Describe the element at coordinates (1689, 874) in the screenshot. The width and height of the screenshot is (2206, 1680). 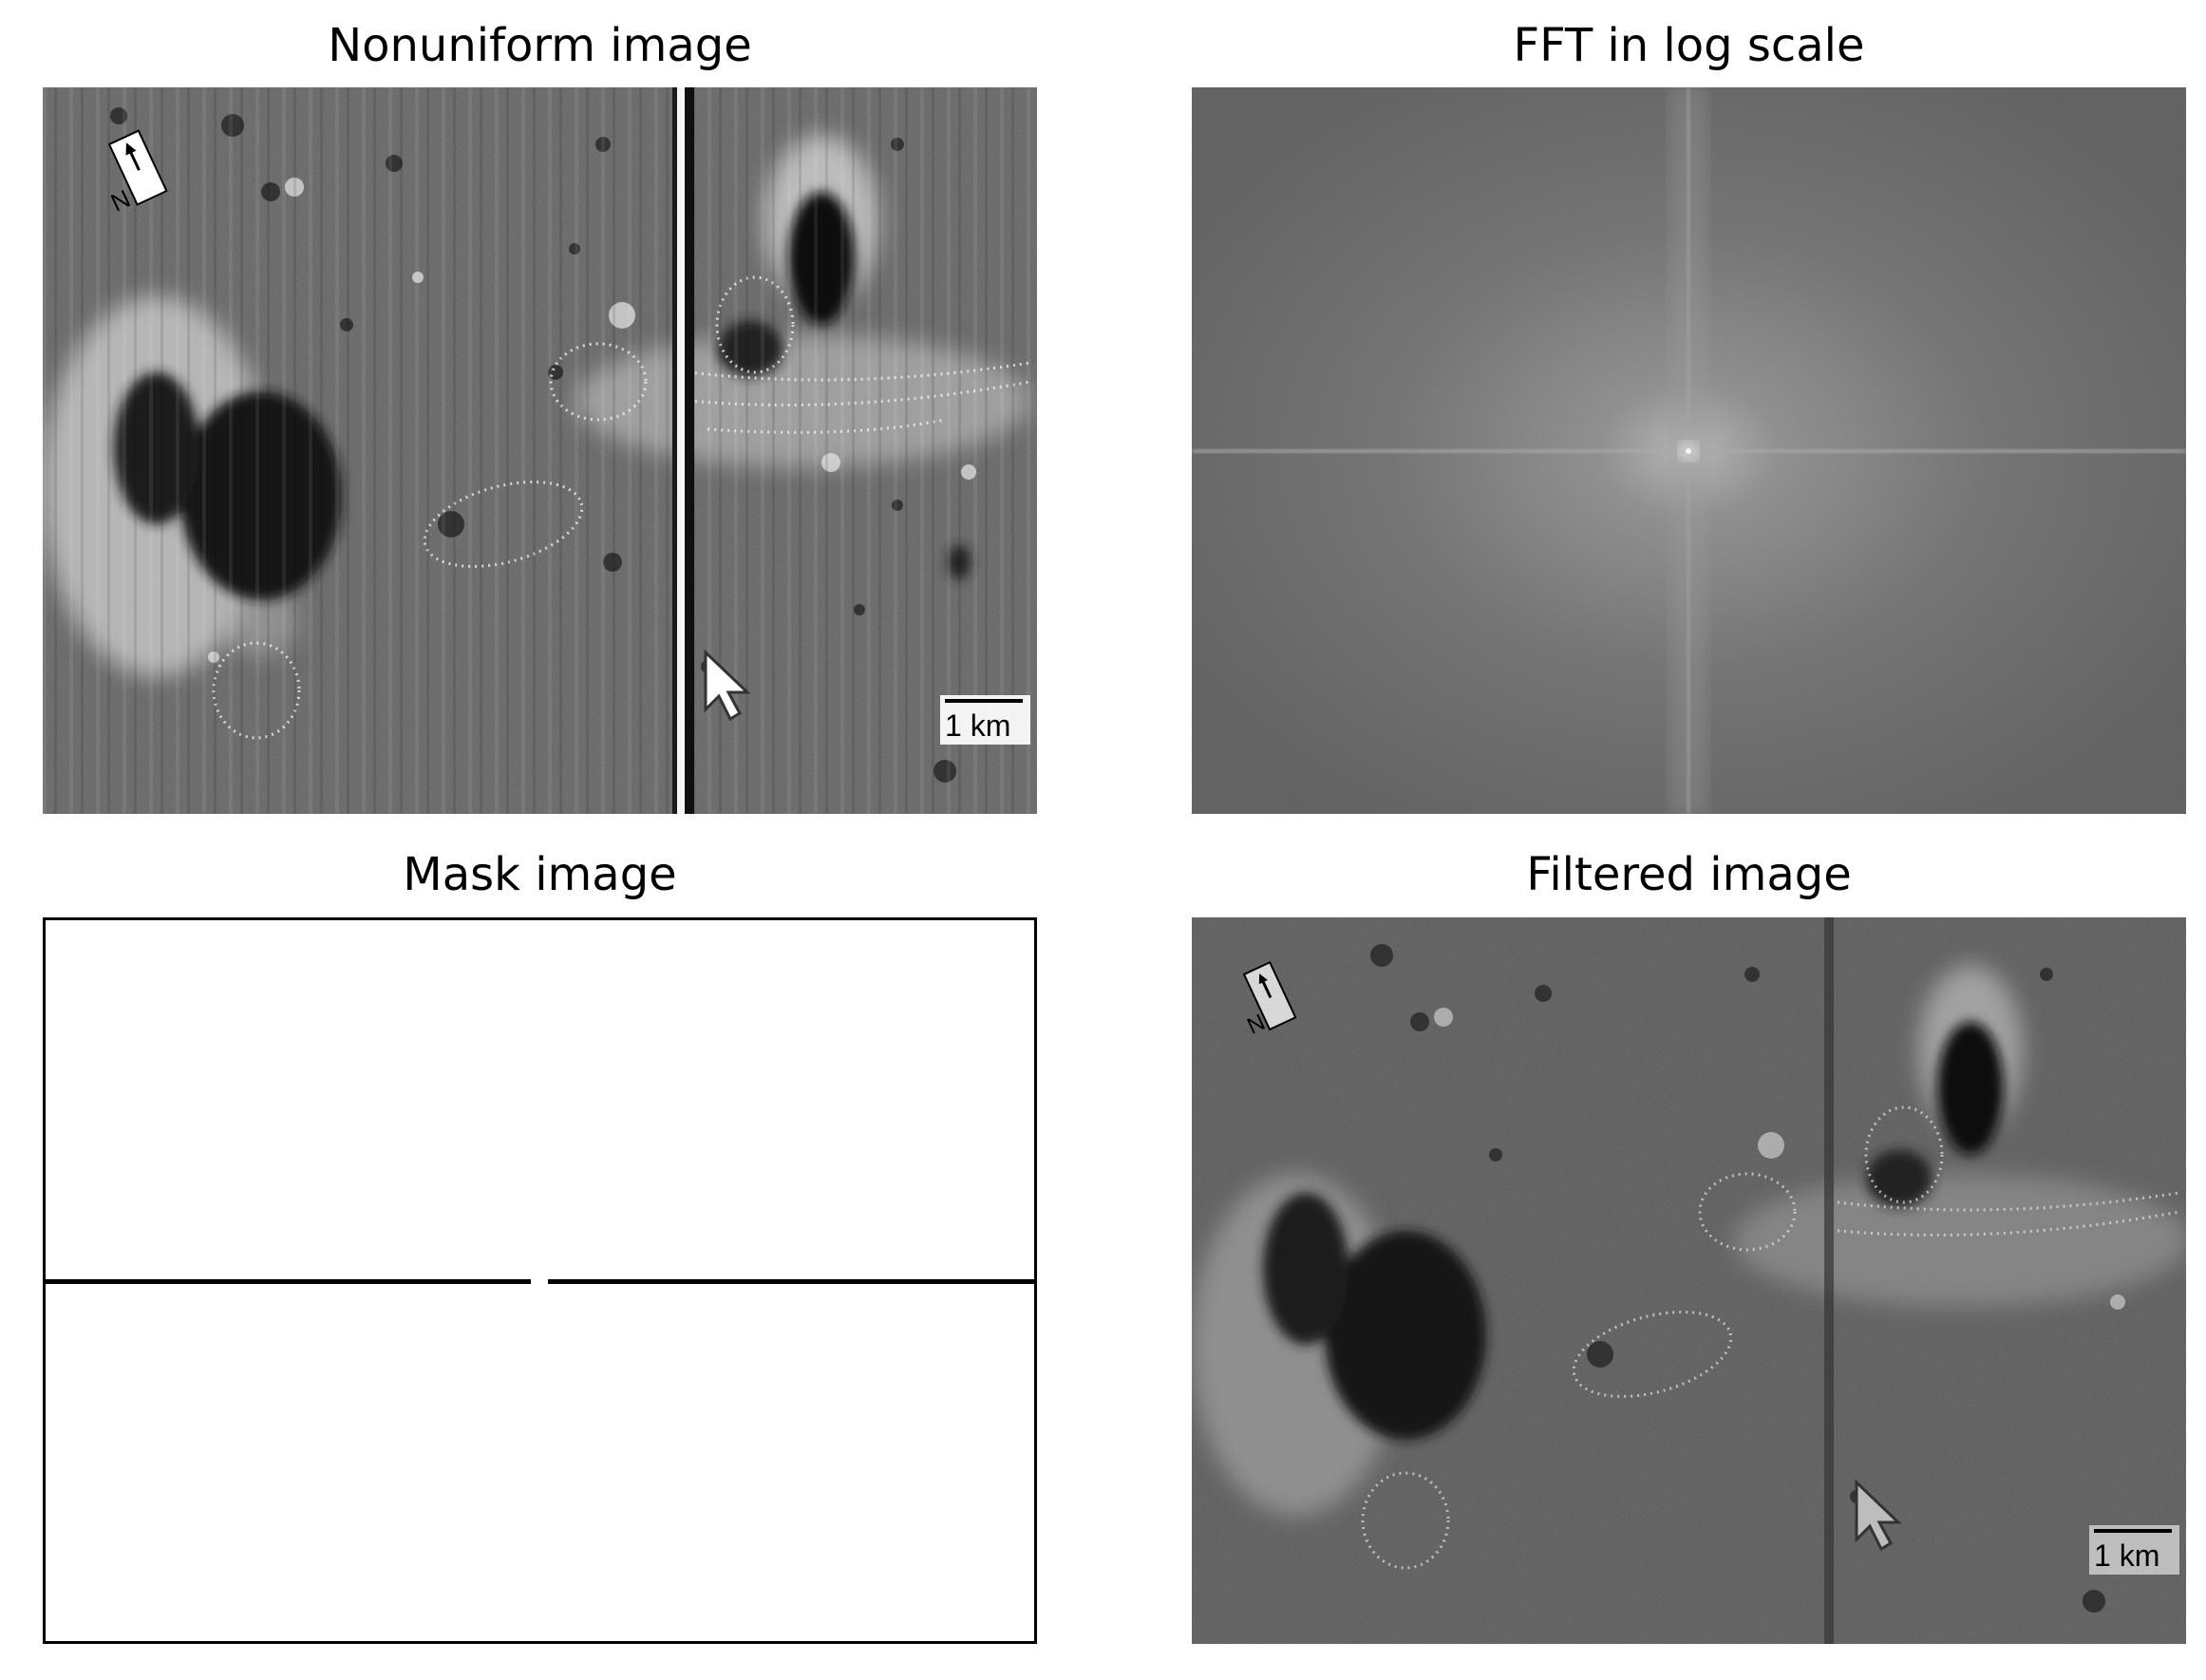
I see `panel-title-filtered: Filtered image` at that location.